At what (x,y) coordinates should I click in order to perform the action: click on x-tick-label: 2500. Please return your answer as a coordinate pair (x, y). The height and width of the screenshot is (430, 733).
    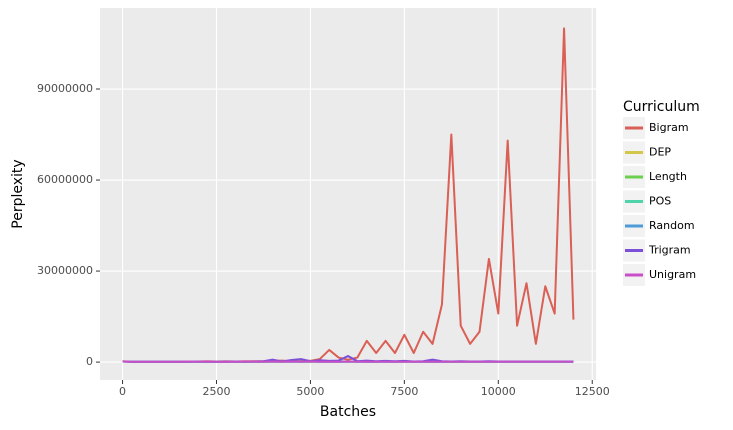
    Looking at the image, I should click on (216, 391).